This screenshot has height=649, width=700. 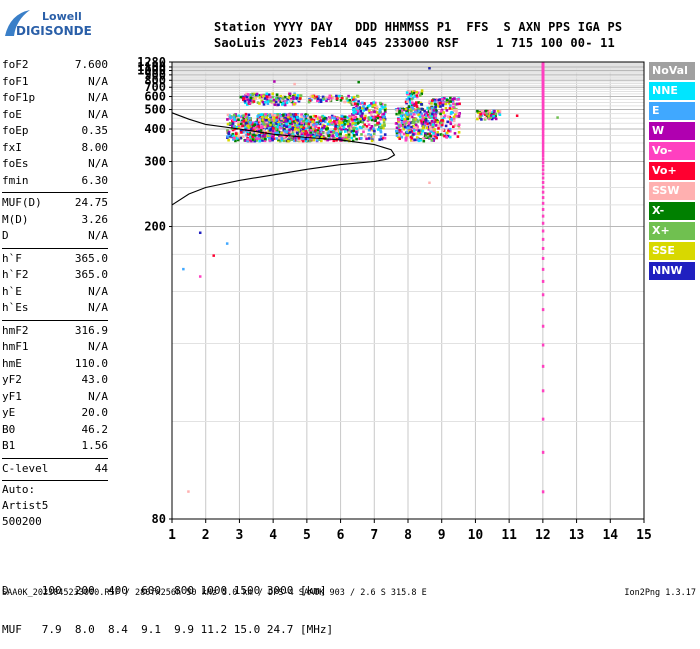 I want to click on param-label: foEp, so click(x=15, y=130).